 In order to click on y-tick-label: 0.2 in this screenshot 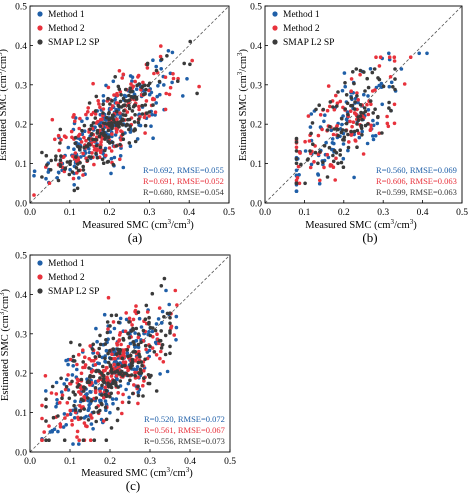, I will do `click(256, 126)`.